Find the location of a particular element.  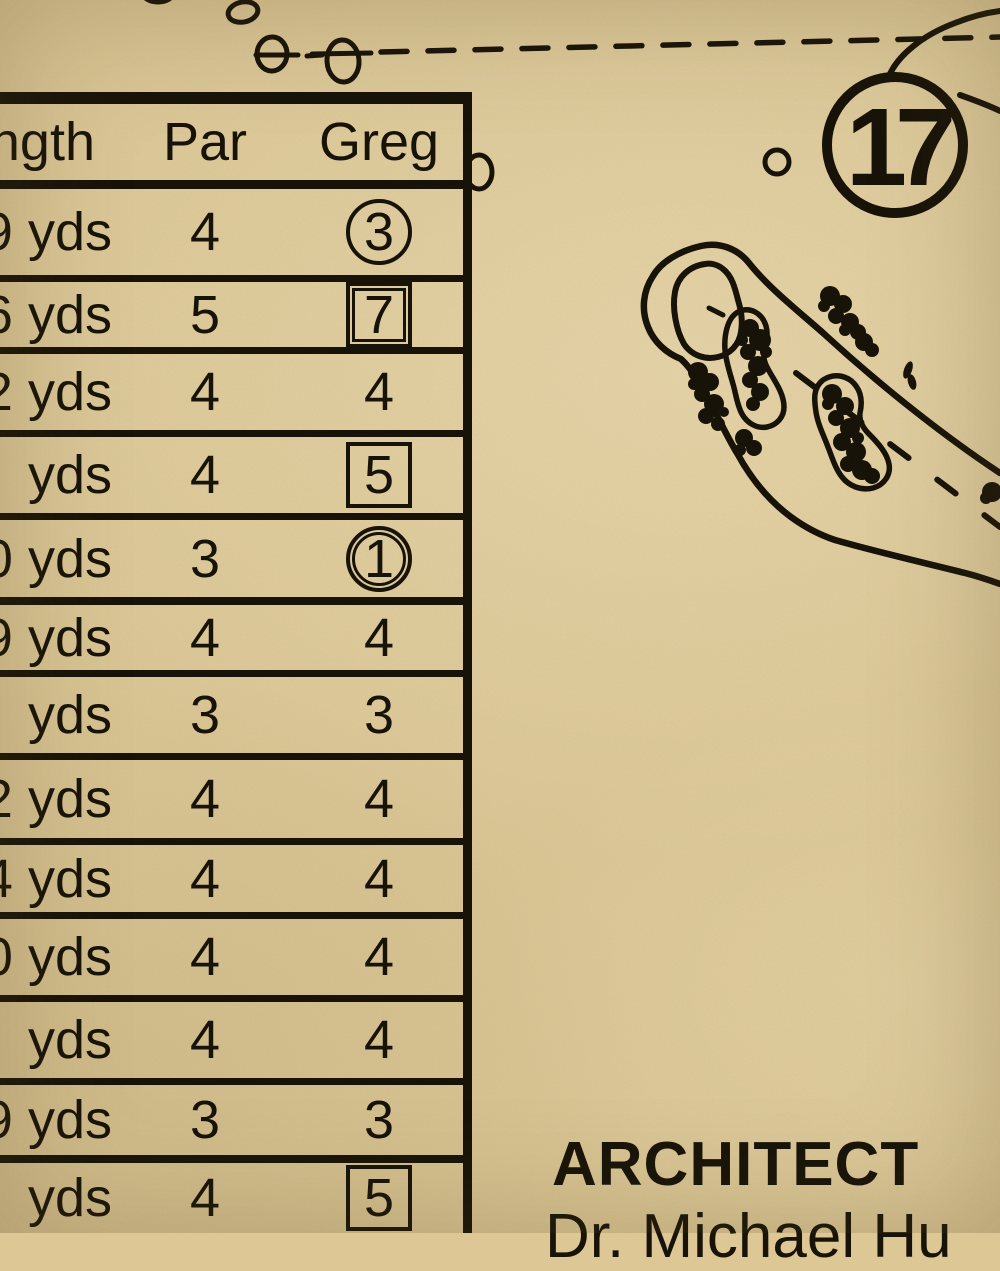

length-column-header: ngth is located at coordinates (47, 142).